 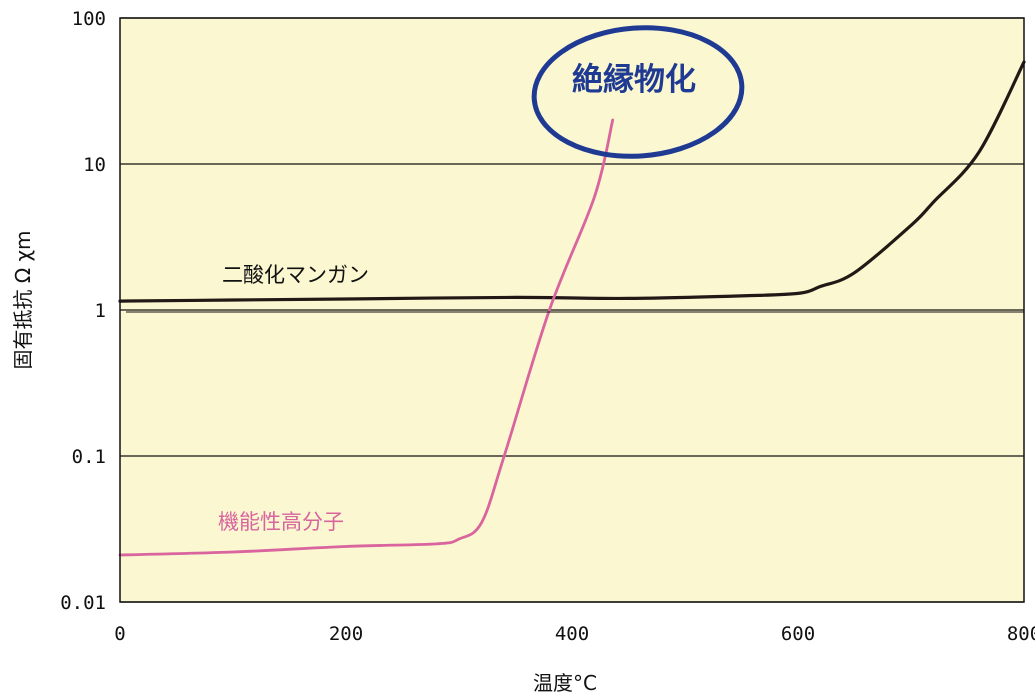 What do you see at coordinates (346, 634) in the screenshot?
I see `x-tick-label: 200` at bounding box center [346, 634].